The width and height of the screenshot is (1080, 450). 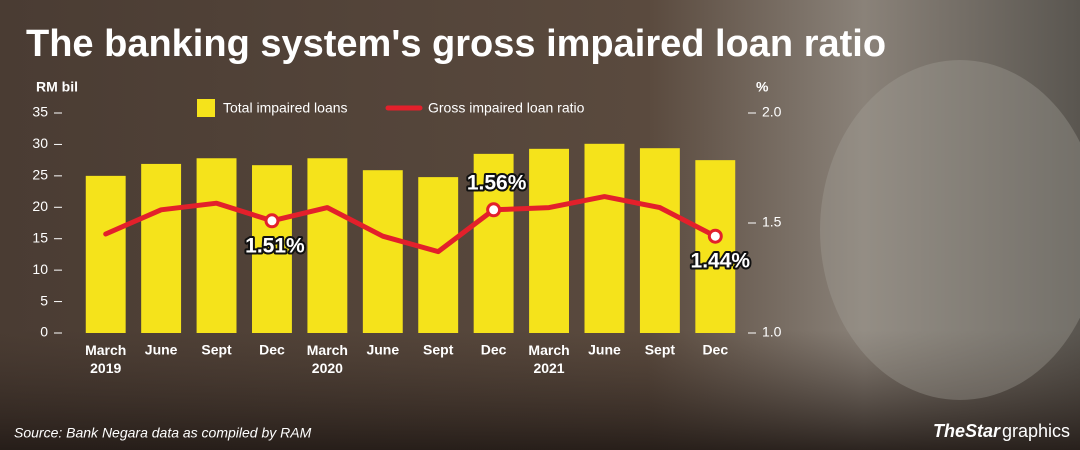 What do you see at coordinates (44, 332) in the screenshot?
I see `y-tick-label: 0` at bounding box center [44, 332].